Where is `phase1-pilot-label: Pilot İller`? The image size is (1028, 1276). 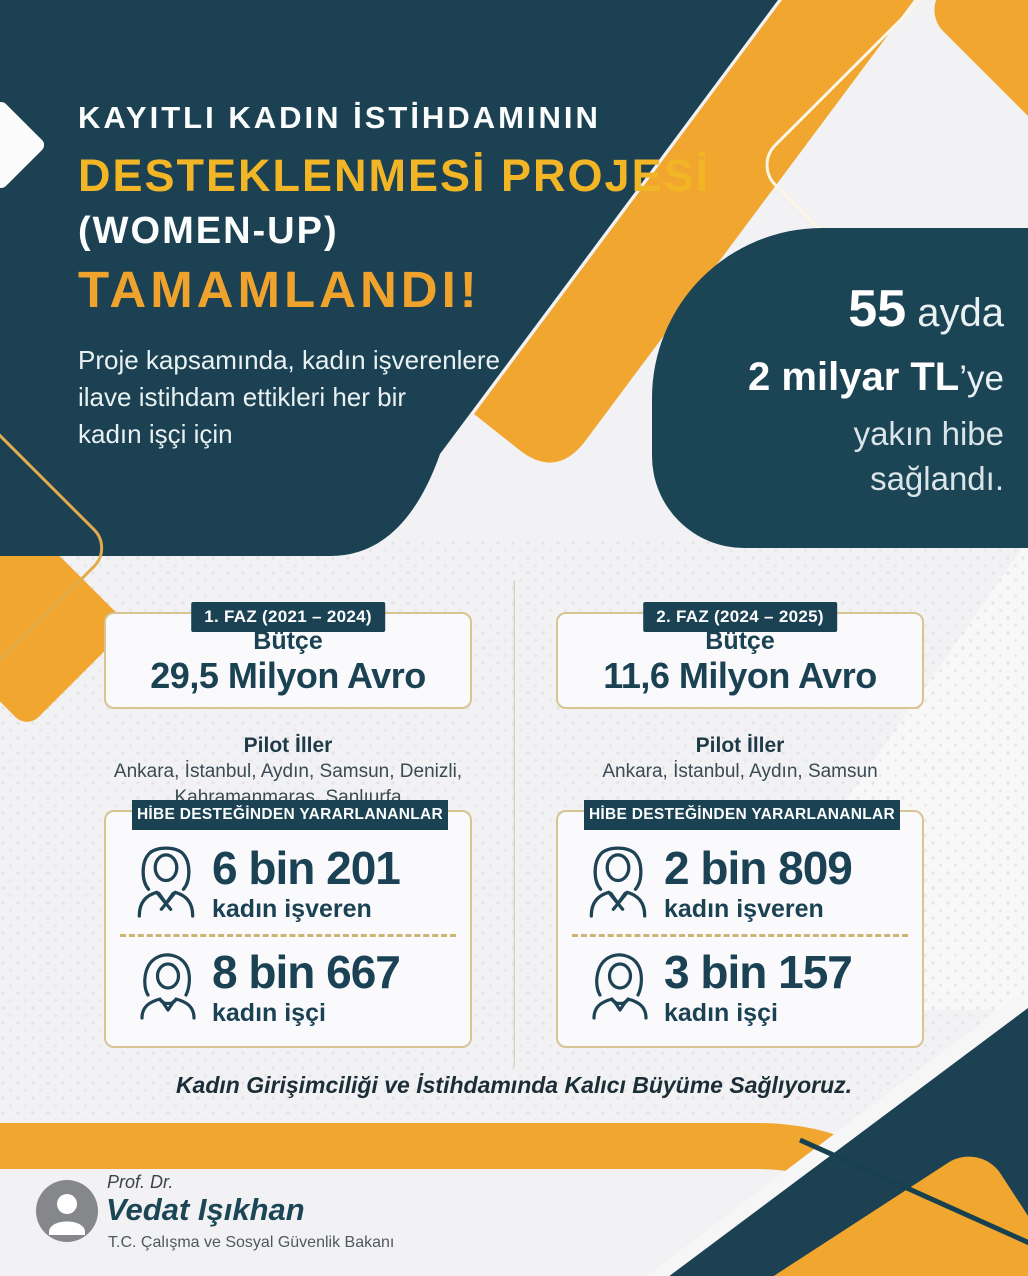 phase1-pilot-label: Pilot İller is located at coordinates (288, 745).